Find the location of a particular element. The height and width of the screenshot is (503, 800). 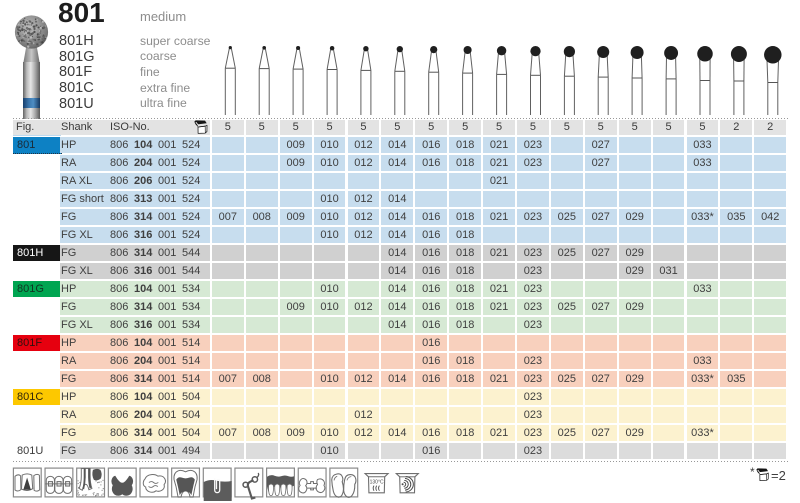

svg-text: 130°C is located at coordinates (377, 483).